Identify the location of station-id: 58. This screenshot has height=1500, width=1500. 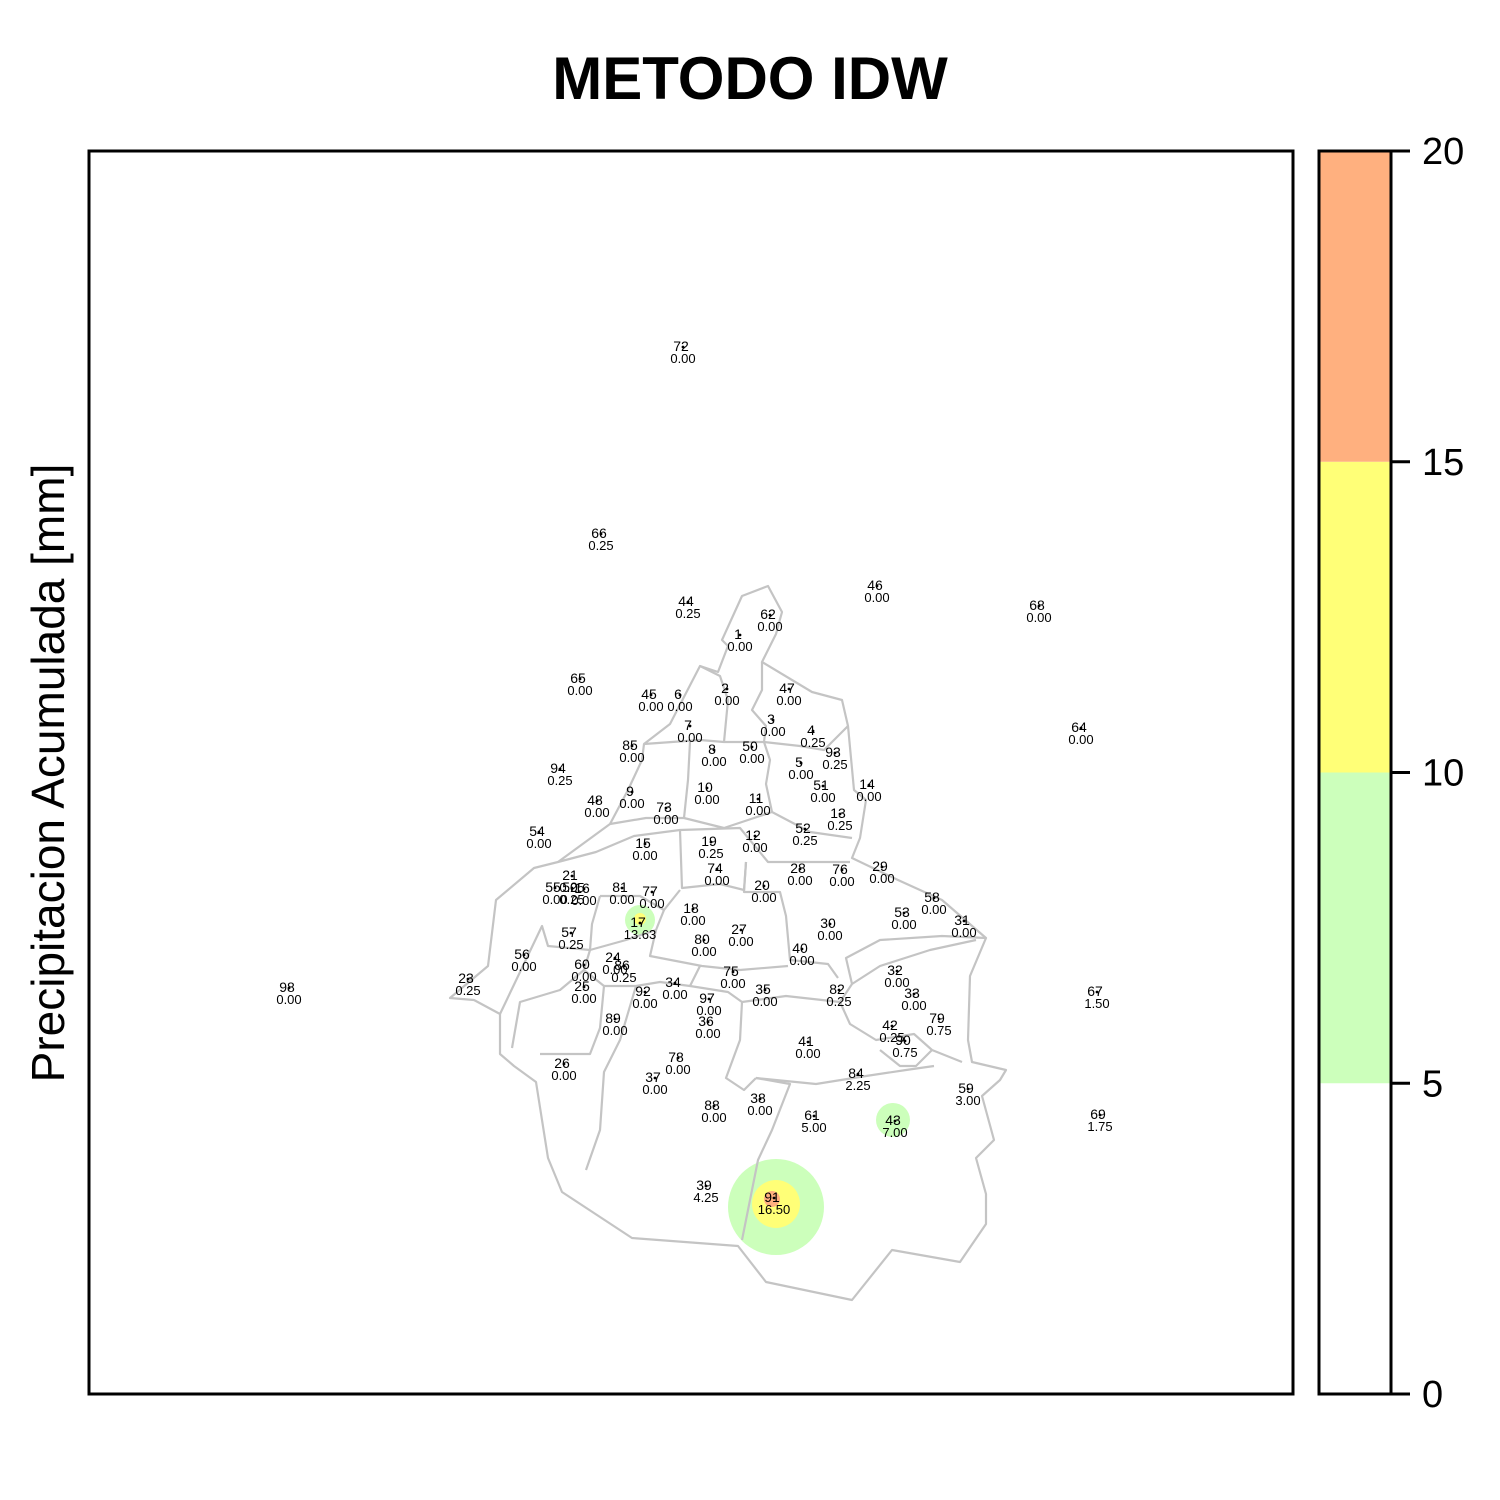
(932, 897).